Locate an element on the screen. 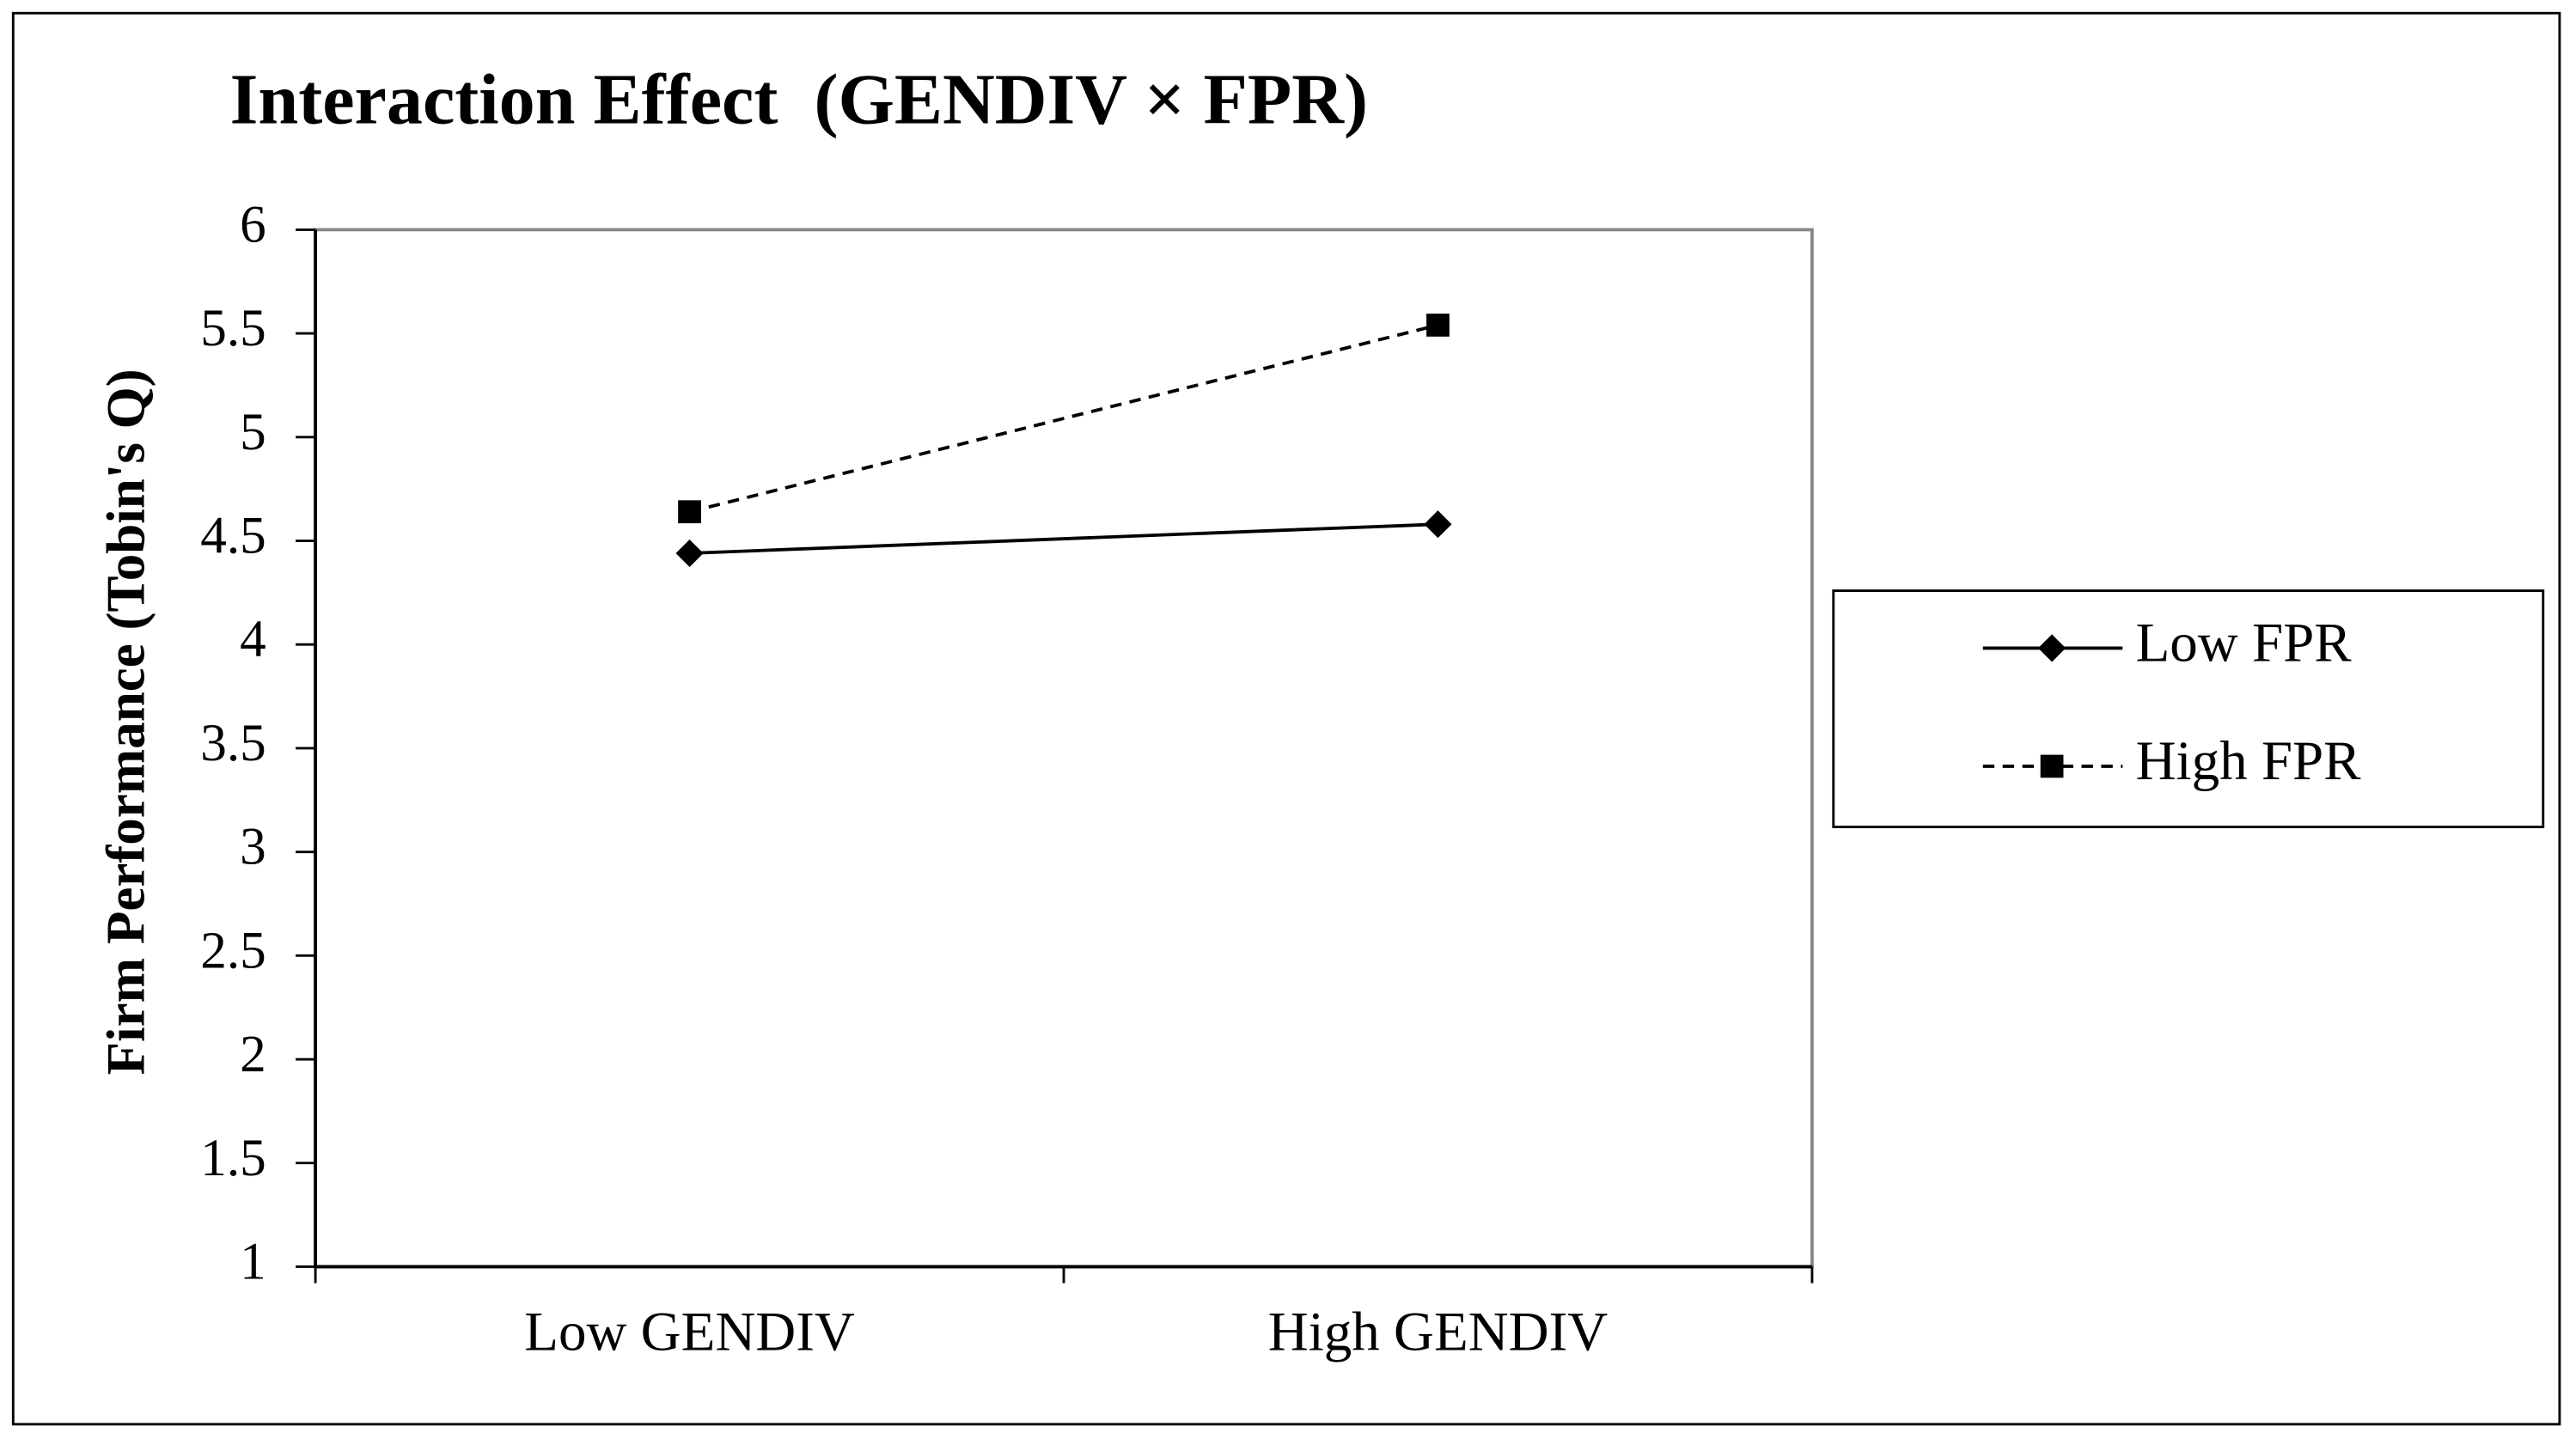 Image resolution: width=2576 pixels, height=1439 pixels. y-tick-label: 2.5 is located at coordinates (233, 950).